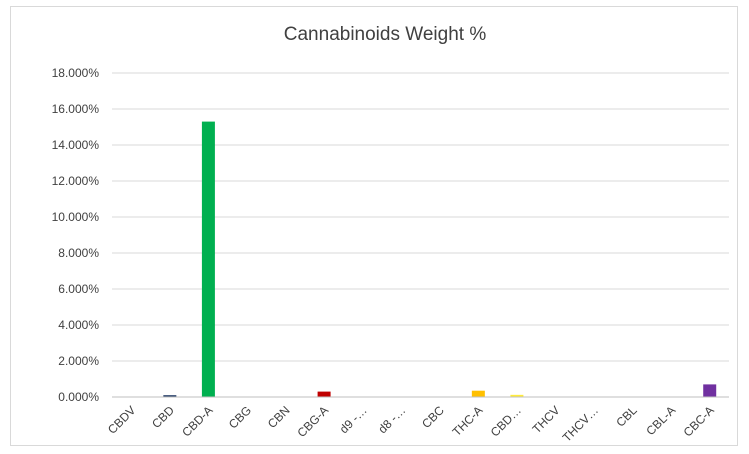 This screenshot has height=454, width=749. What do you see at coordinates (76, 217) in the screenshot?
I see `y-tick-label: 10.000%` at bounding box center [76, 217].